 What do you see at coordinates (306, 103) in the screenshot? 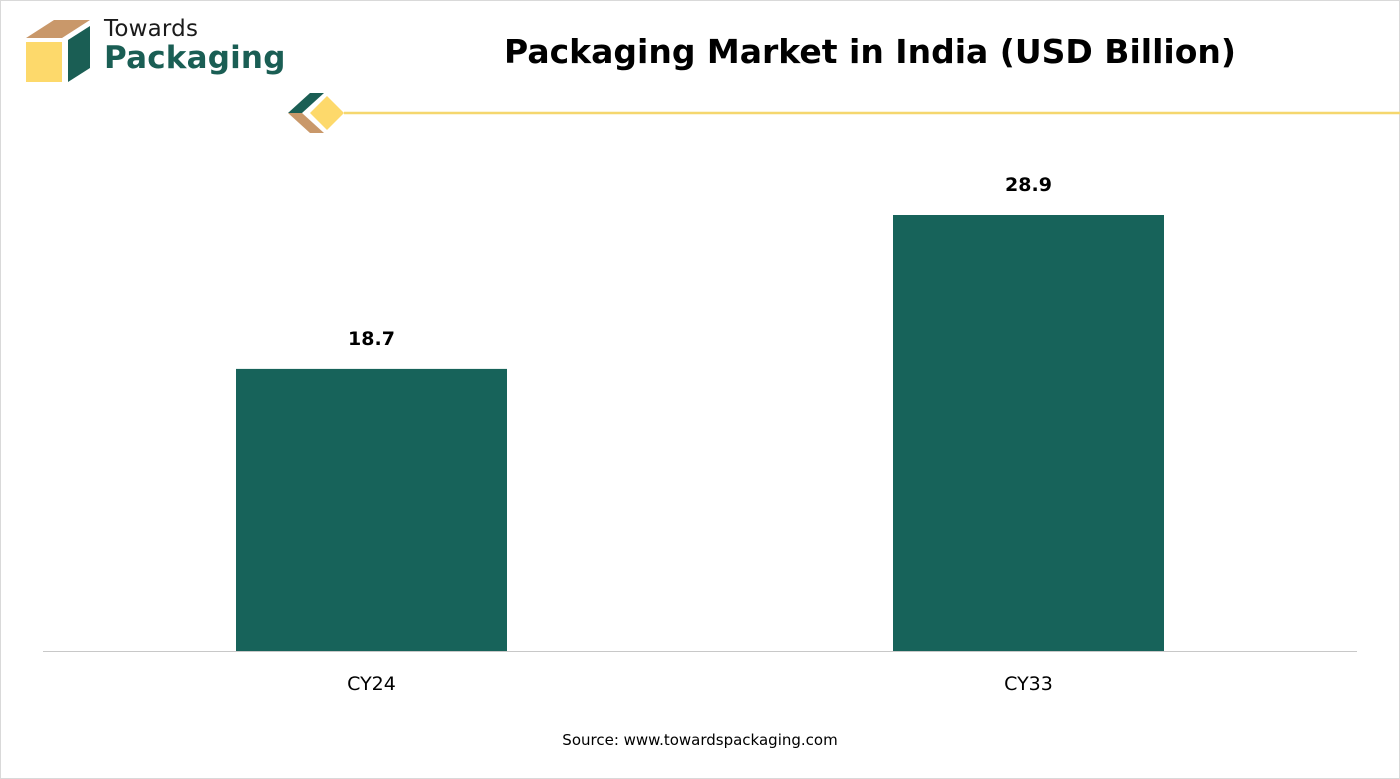
I see `diamond-green-shape` at bounding box center [306, 103].